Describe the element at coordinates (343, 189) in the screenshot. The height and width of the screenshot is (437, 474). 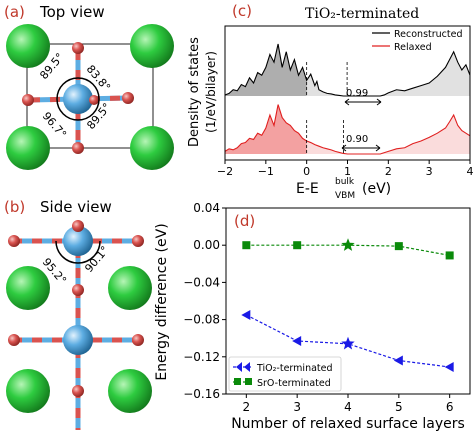
I see `dos-xlabel: E-E bulk VBM (eV)` at that location.